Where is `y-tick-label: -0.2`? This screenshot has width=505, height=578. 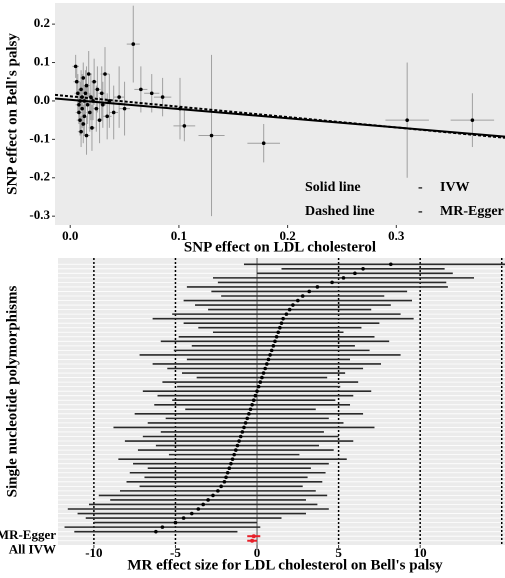
y-tick-label: -0.2 is located at coordinates (39, 176).